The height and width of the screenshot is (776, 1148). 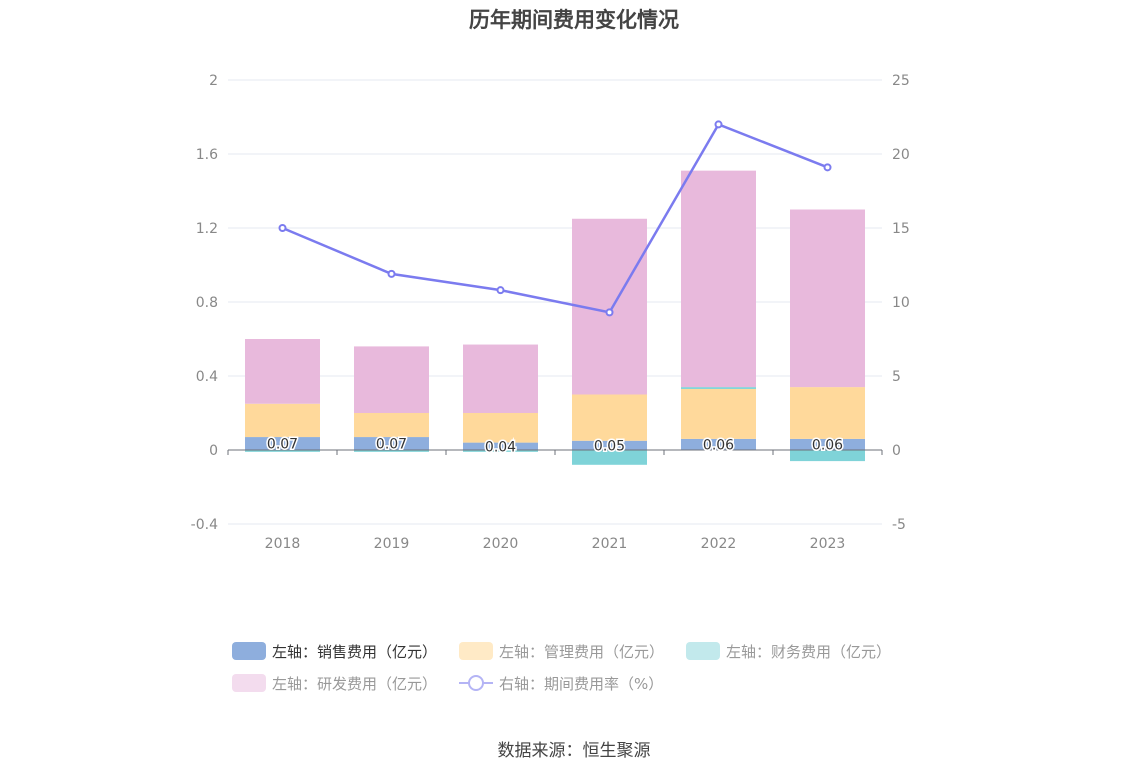 I want to click on legend-label-rd: 左轴：研发费用（亿元）, so click(x=355, y=683).